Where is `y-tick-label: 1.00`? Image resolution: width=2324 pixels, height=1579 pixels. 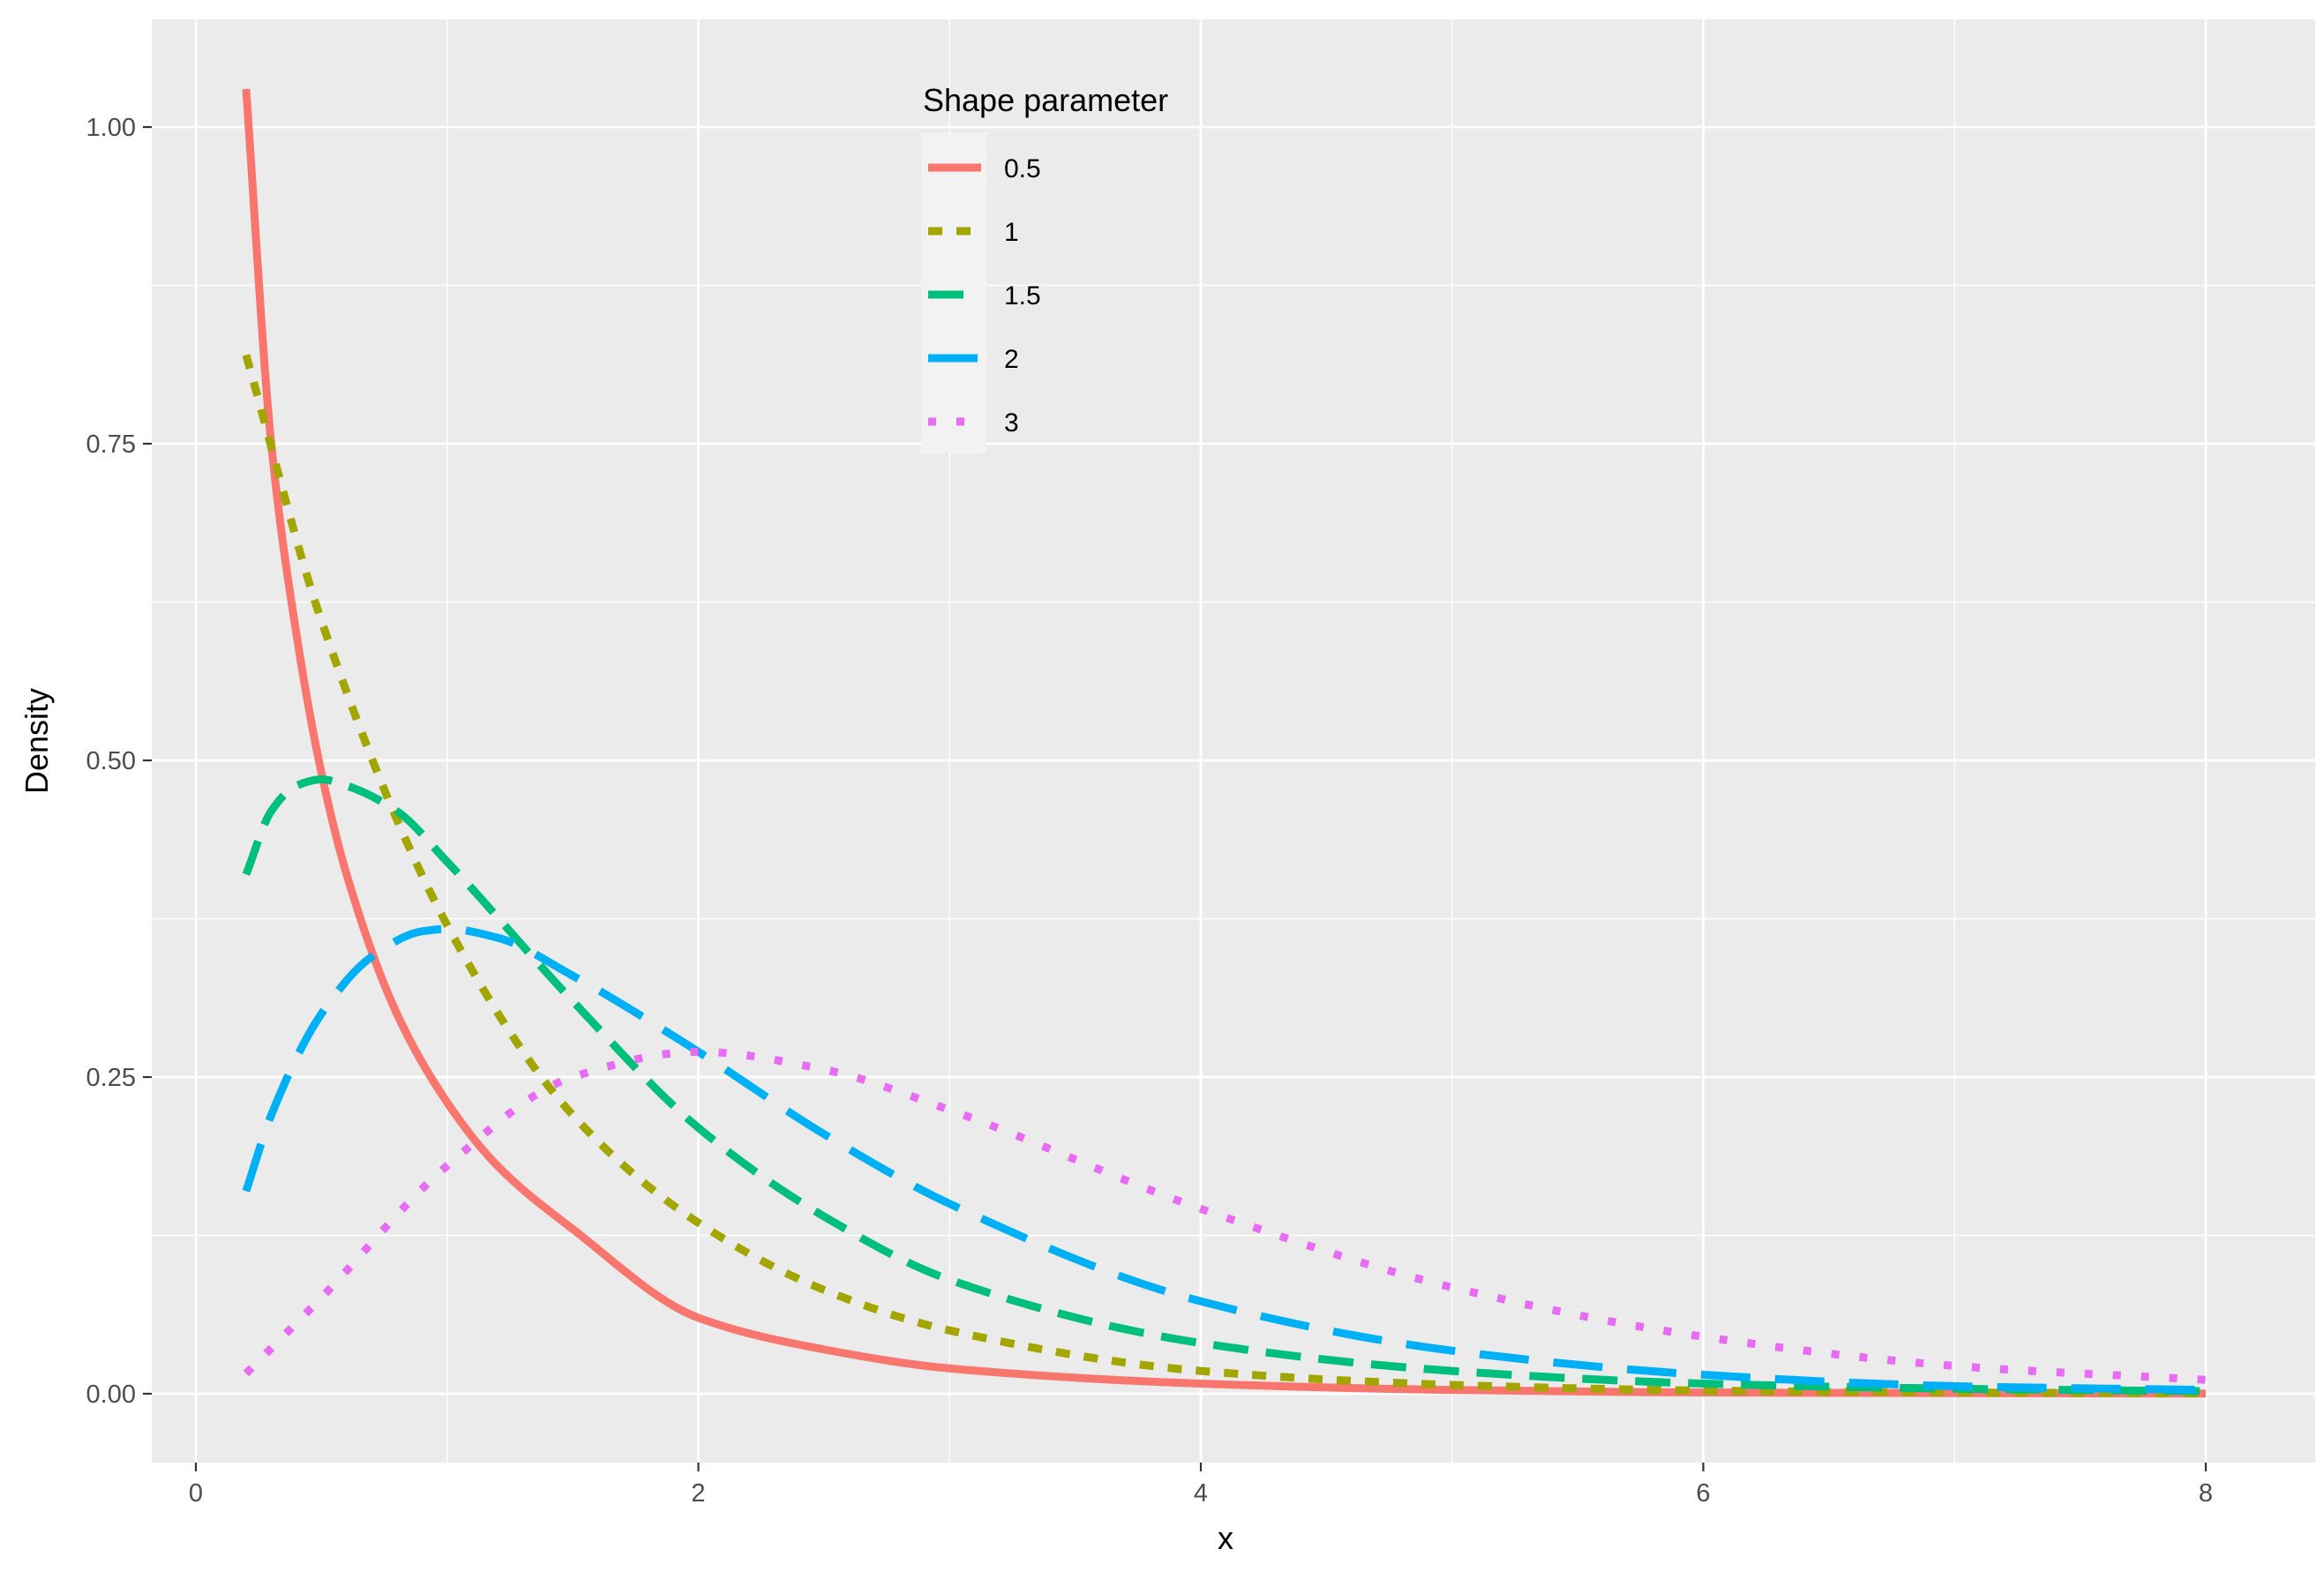
y-tick-label: 1.00 is located at coordinates (111, 128).